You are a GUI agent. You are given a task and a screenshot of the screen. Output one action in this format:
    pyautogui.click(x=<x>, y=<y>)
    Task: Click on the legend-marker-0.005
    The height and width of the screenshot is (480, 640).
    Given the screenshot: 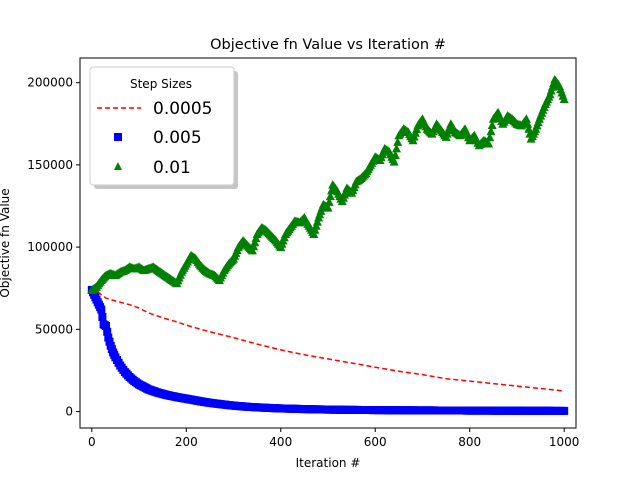 What is the action you would take?
    pyautogui.click(x=118, y=137)
    